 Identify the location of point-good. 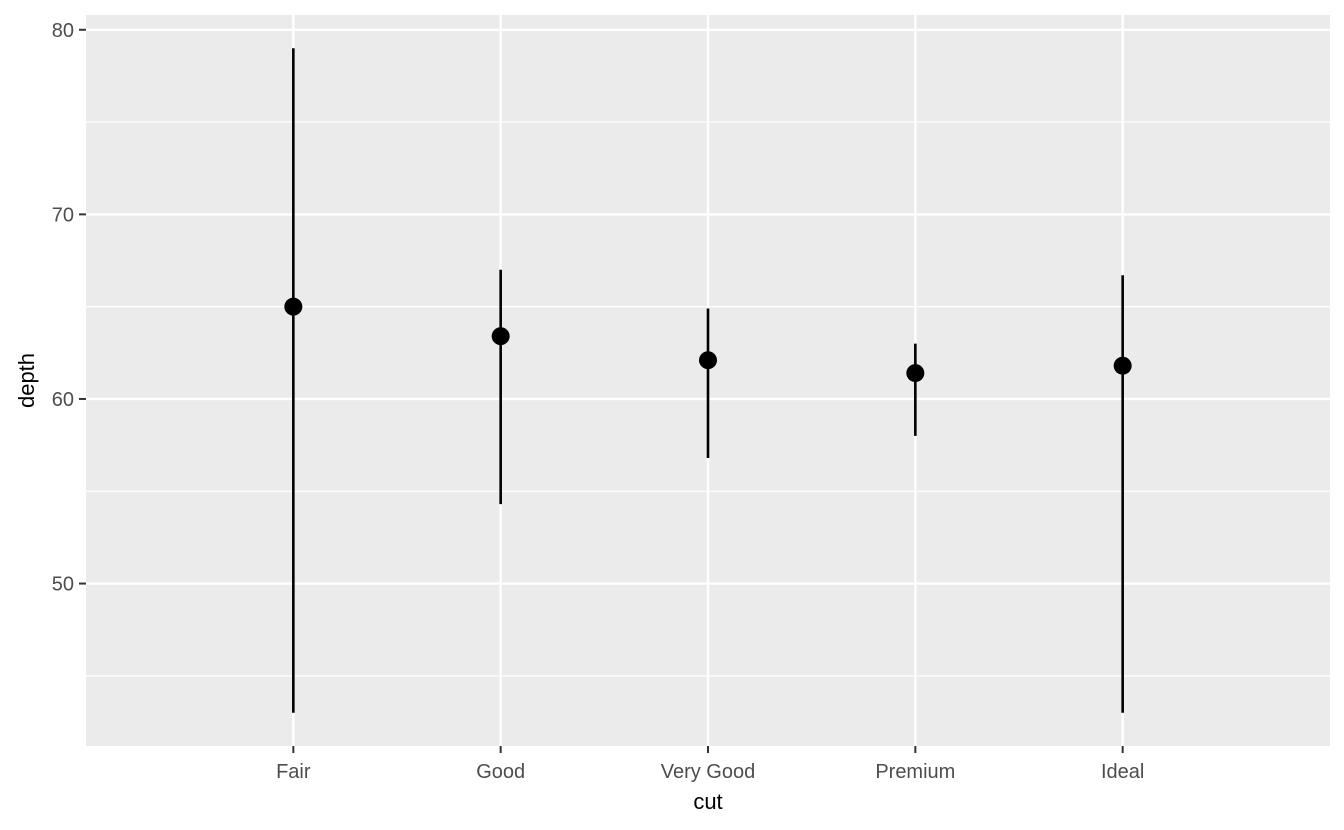
(500, 336).